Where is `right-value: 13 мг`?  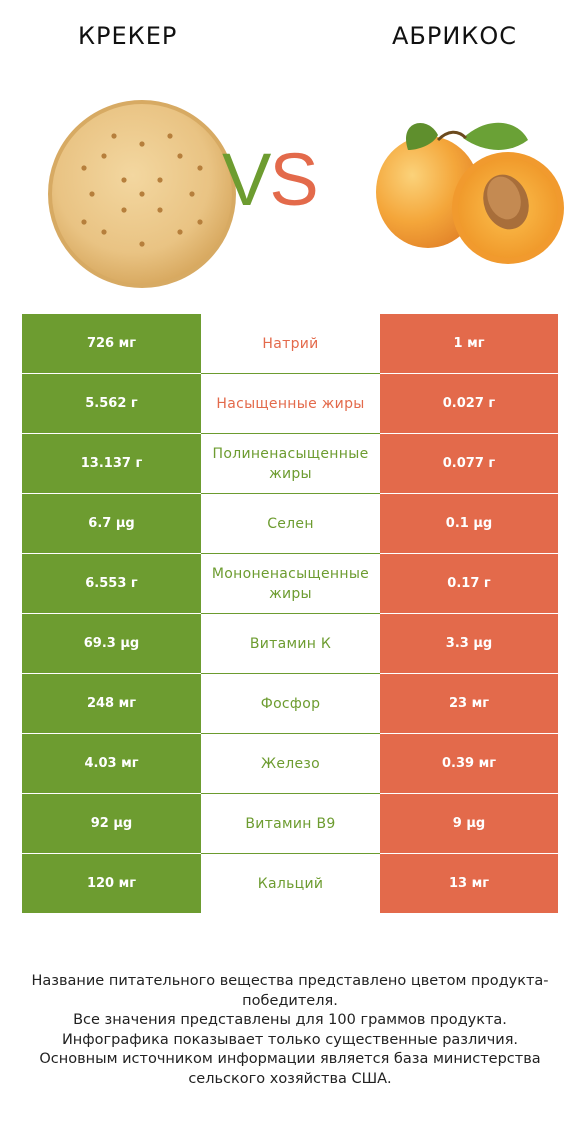 right-value: 13 мг is located at coordinates (469, 883).